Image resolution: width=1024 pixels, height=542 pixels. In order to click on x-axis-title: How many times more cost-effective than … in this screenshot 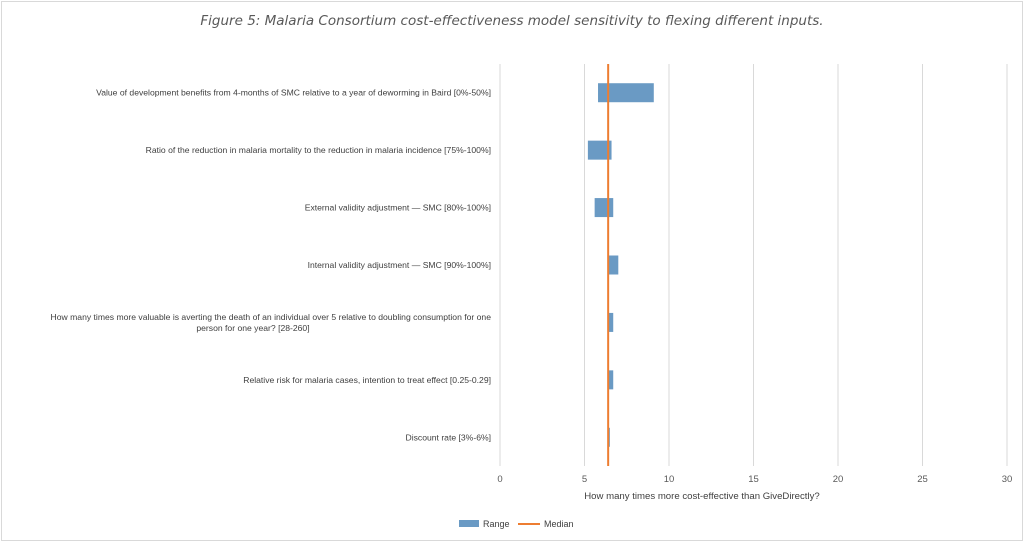, I will do `click(701, 496)`.